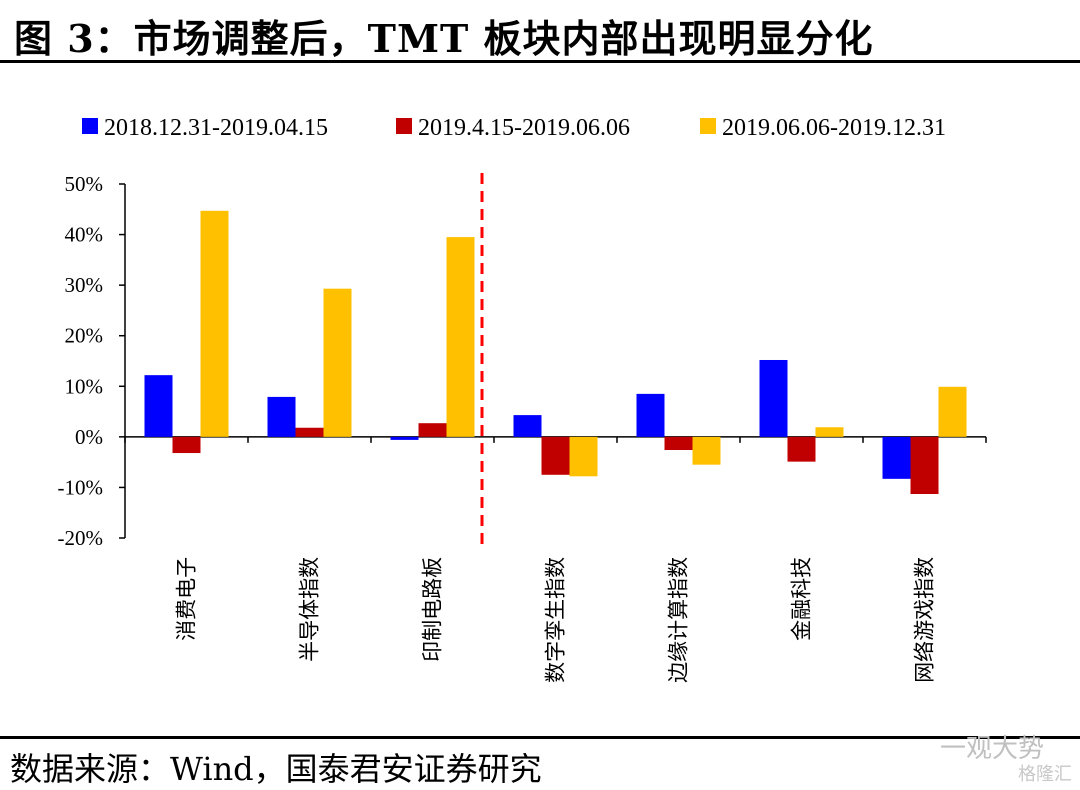 The height and width of the screenshot is (790, 1080). I want to click on watermark-text: 一观大势, so click(991, 749).